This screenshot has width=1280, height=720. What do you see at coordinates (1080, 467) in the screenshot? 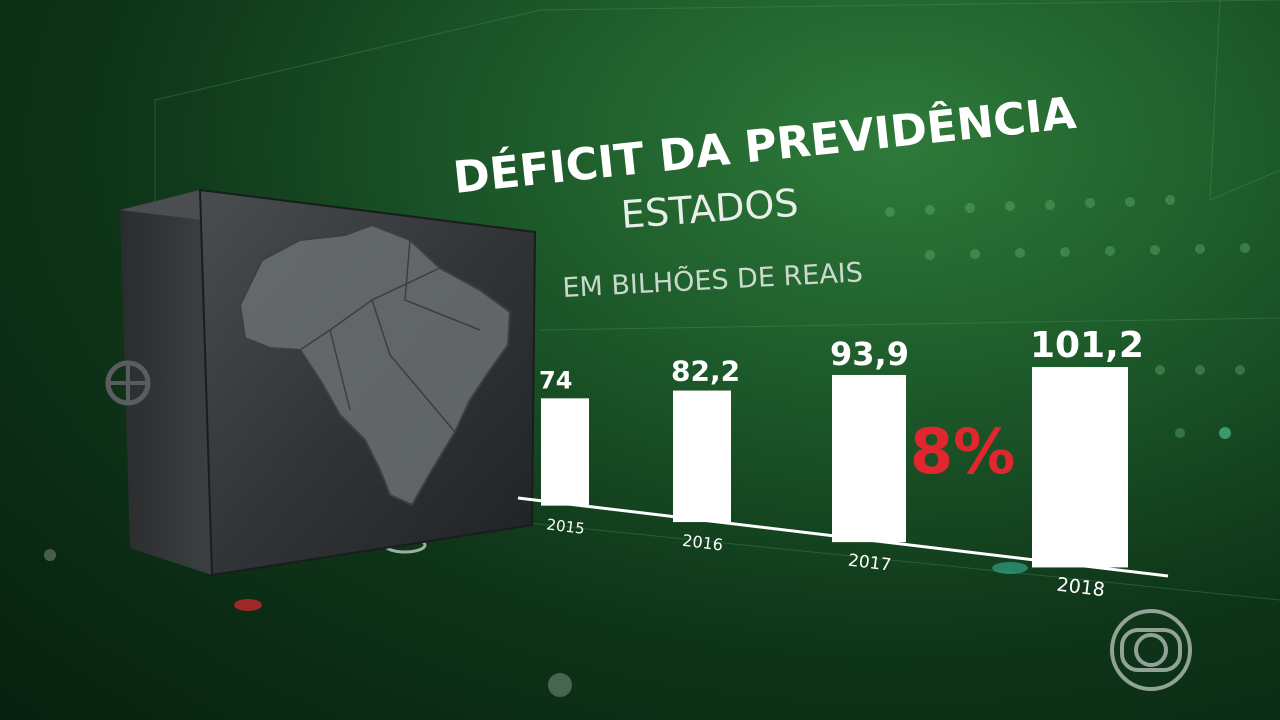
I see `bar-2018` at bounding box center [1080, 467].